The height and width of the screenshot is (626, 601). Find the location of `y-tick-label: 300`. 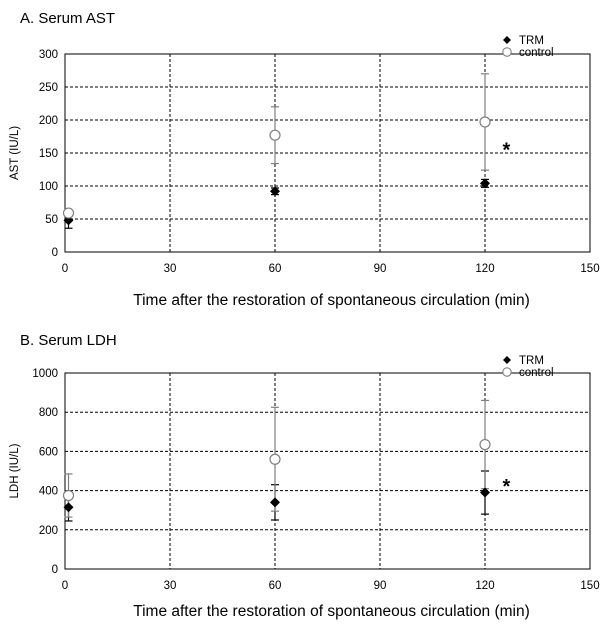

y-tick-label: 300 is located at coordinates (48, 55).